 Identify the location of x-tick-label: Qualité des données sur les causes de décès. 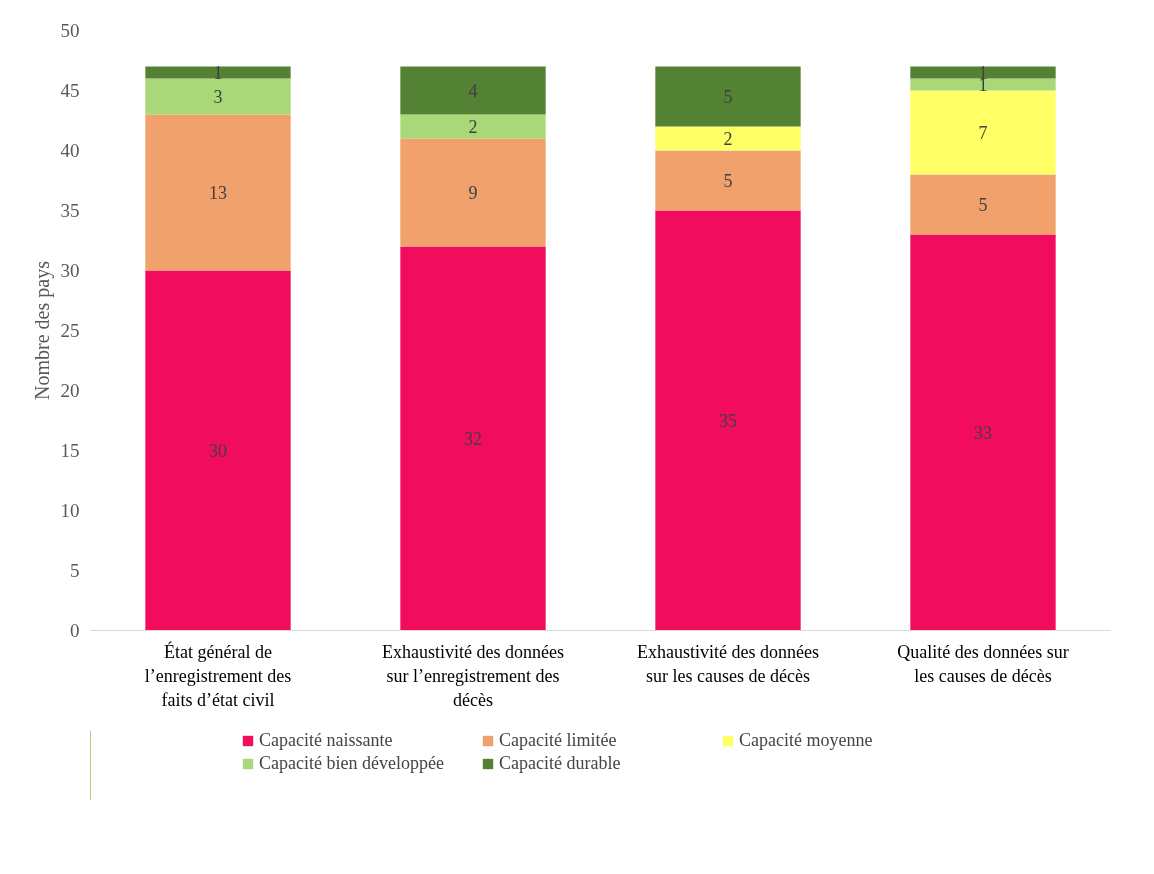
(983, 663).